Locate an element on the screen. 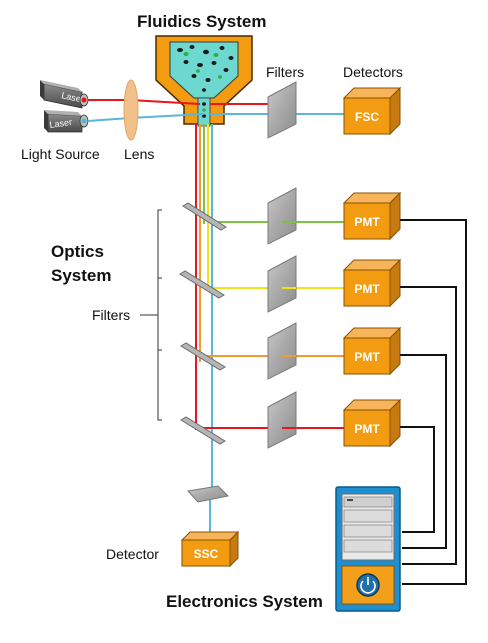  filter-pass-beams is located at coordinates (289, 325).